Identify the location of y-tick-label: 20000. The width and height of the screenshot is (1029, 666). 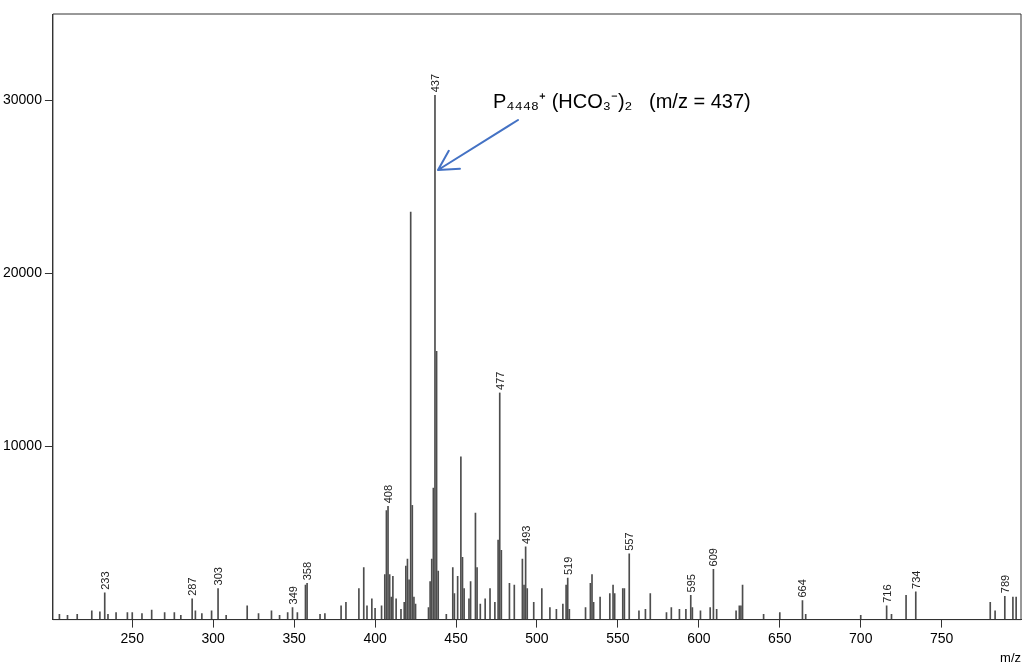
(22, 272).